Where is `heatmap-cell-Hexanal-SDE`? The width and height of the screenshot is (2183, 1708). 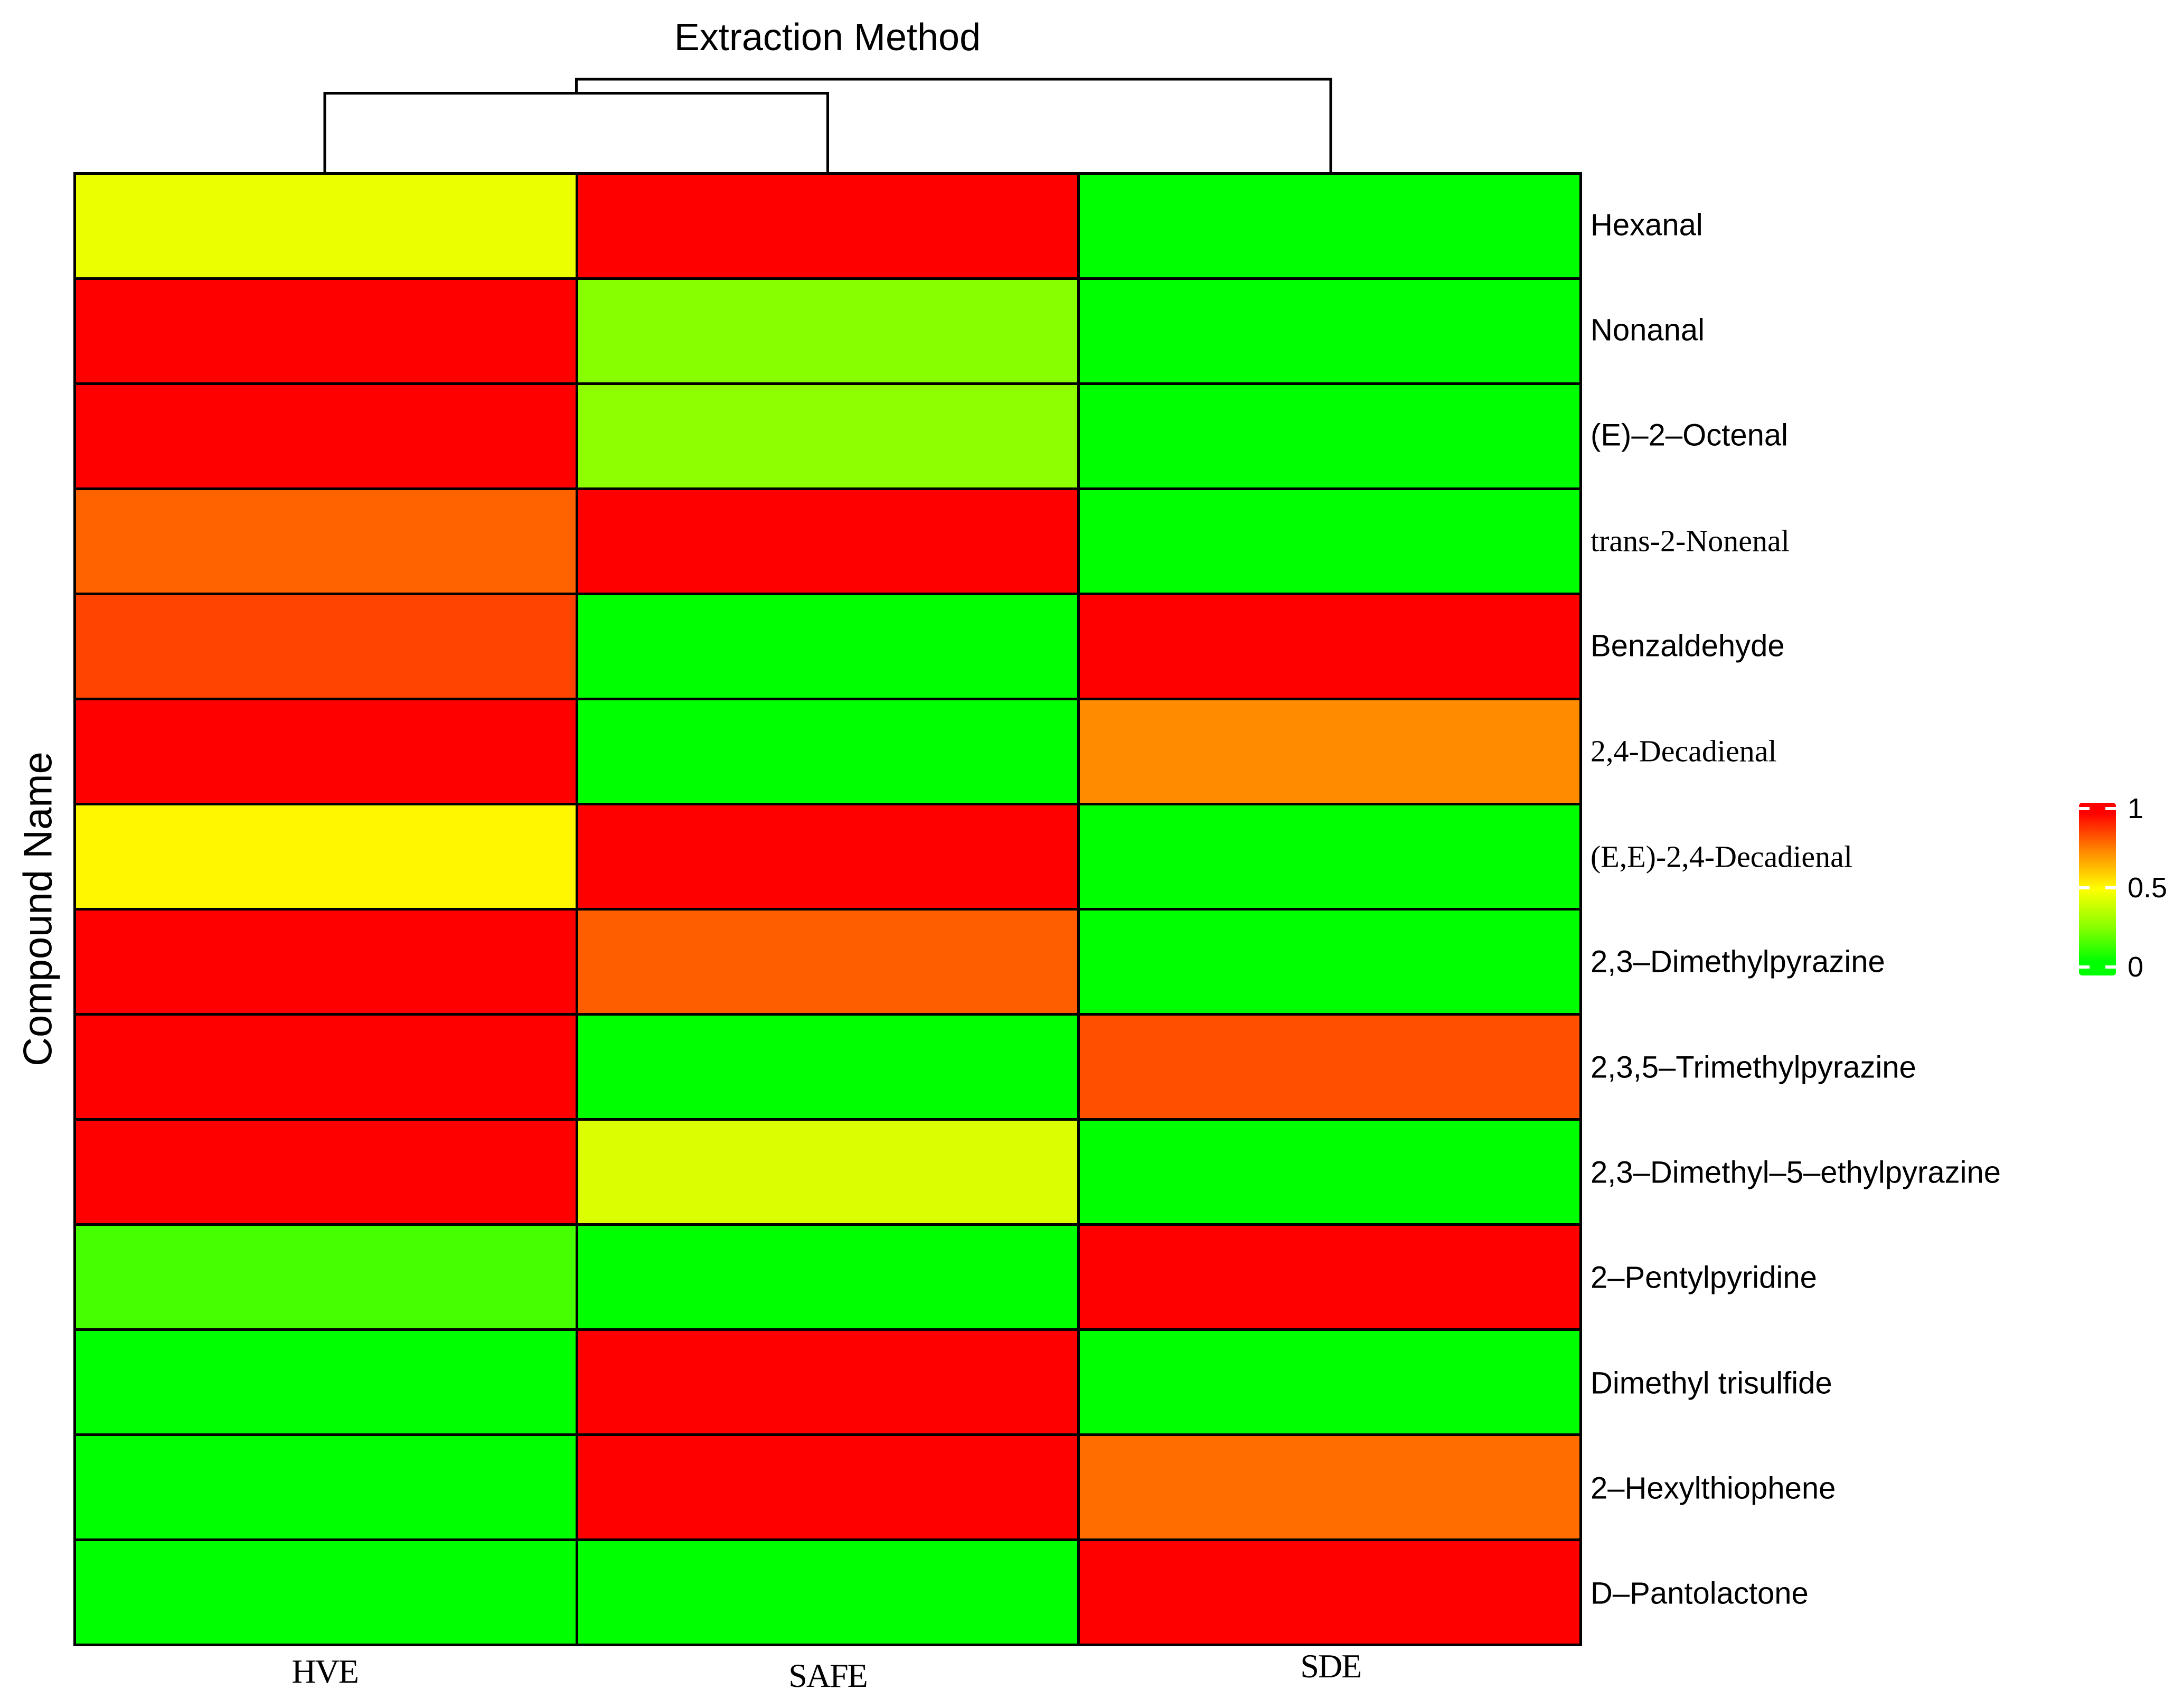
heatmap-cell-Hexanal-SDE is located at coordinates (1330, 226).